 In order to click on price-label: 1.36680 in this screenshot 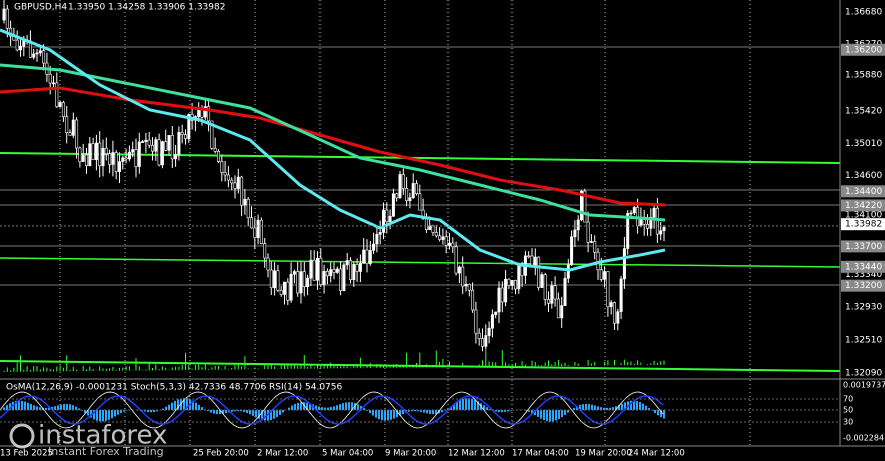, I will do `click(863, 13)`.